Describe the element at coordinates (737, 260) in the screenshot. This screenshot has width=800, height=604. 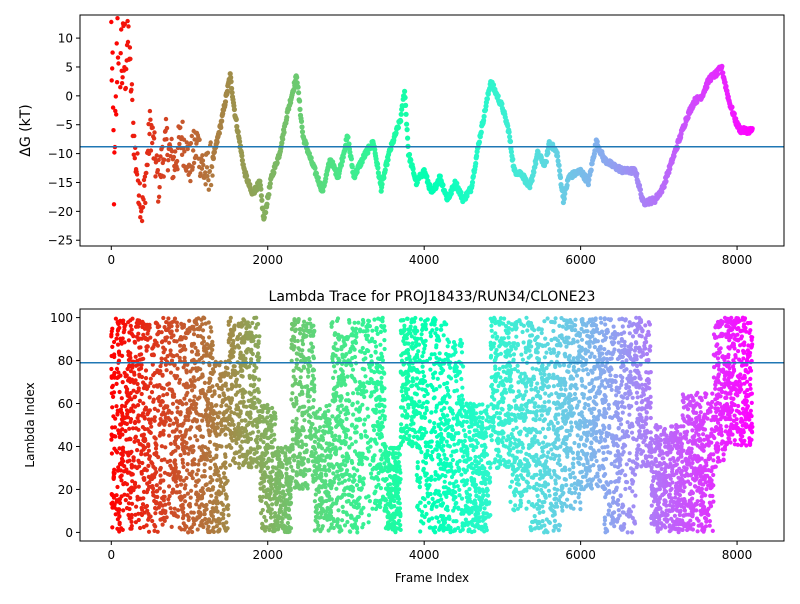
I see `delta-g-x-tick-label: 8000` at that location.